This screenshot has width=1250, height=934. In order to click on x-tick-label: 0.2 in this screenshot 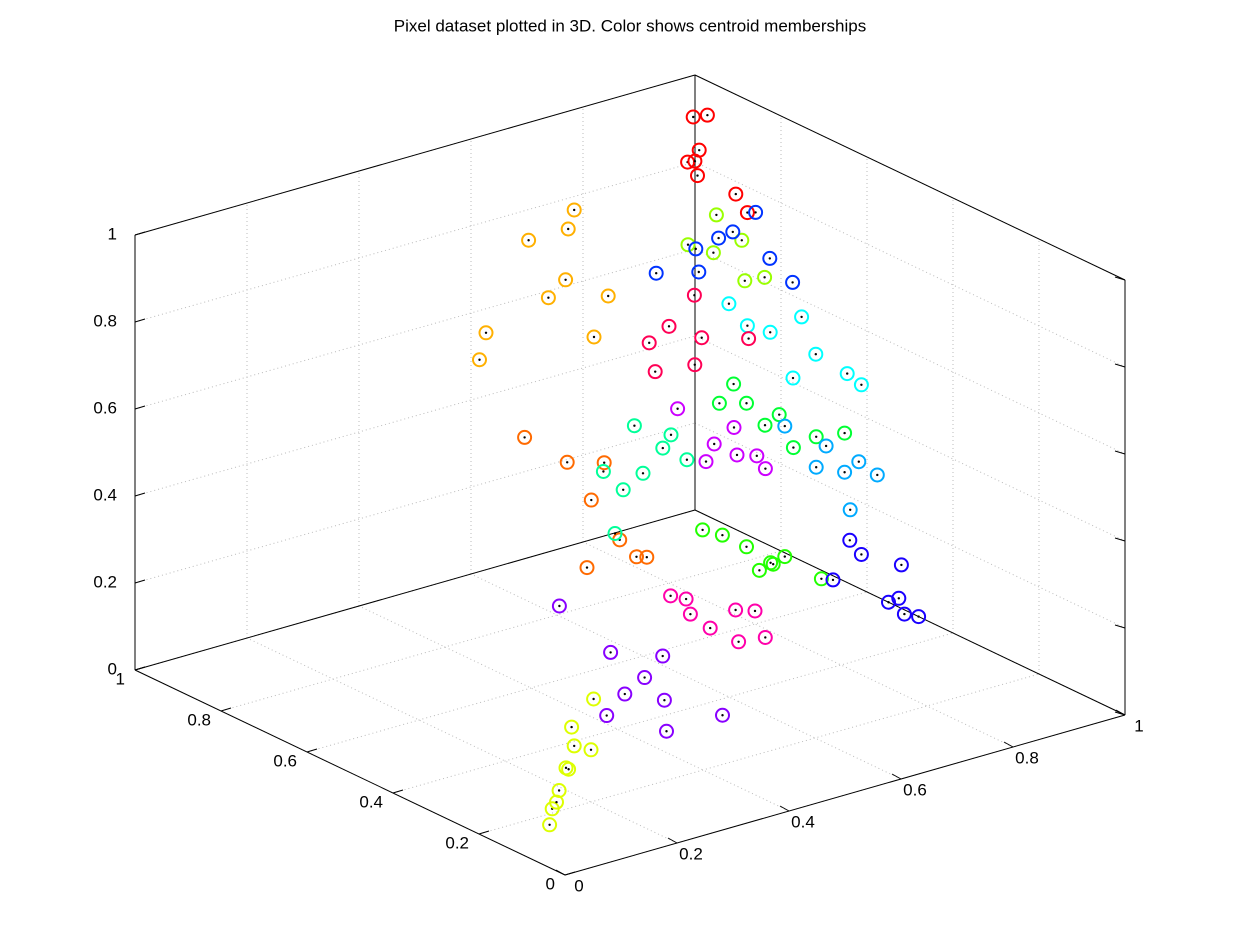, I will do `click(691, 853)`.